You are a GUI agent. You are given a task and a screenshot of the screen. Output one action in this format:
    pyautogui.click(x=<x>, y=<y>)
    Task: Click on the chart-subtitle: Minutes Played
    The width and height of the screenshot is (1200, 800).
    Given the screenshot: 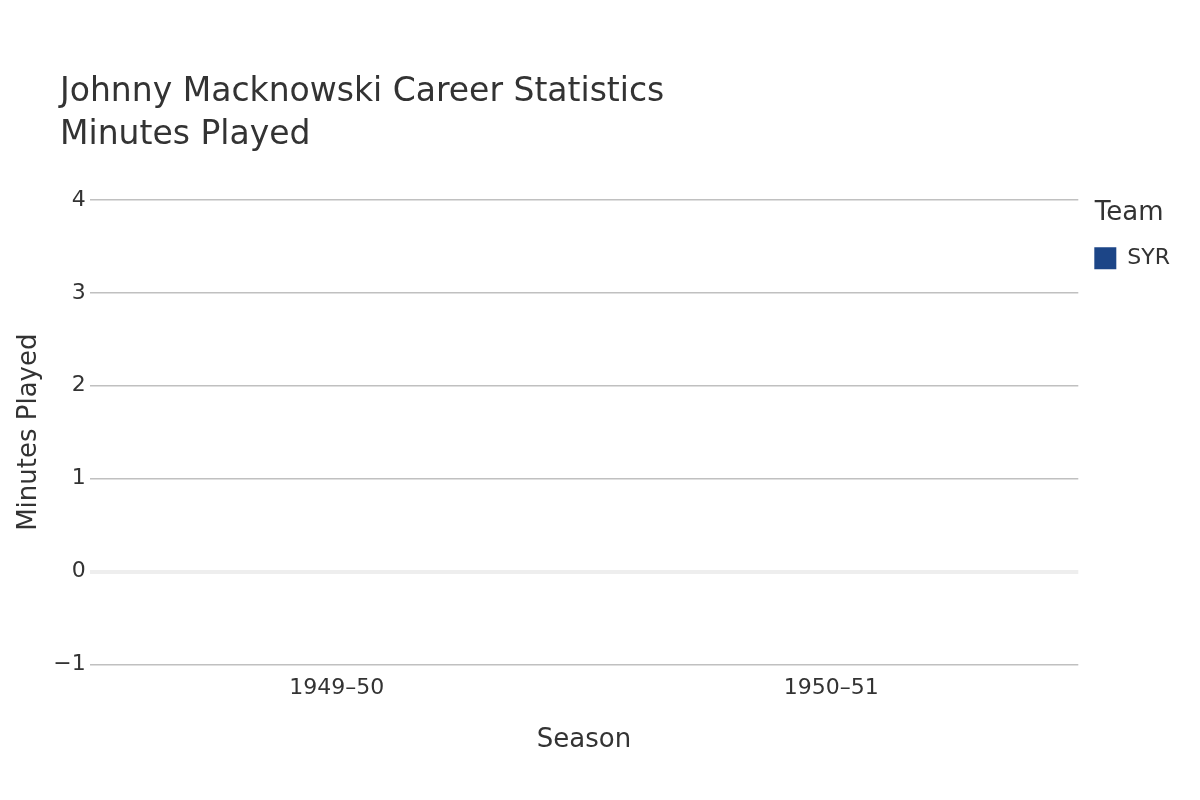 What is the action you would take?
    pyautogui.click(x=186, y=132)
    